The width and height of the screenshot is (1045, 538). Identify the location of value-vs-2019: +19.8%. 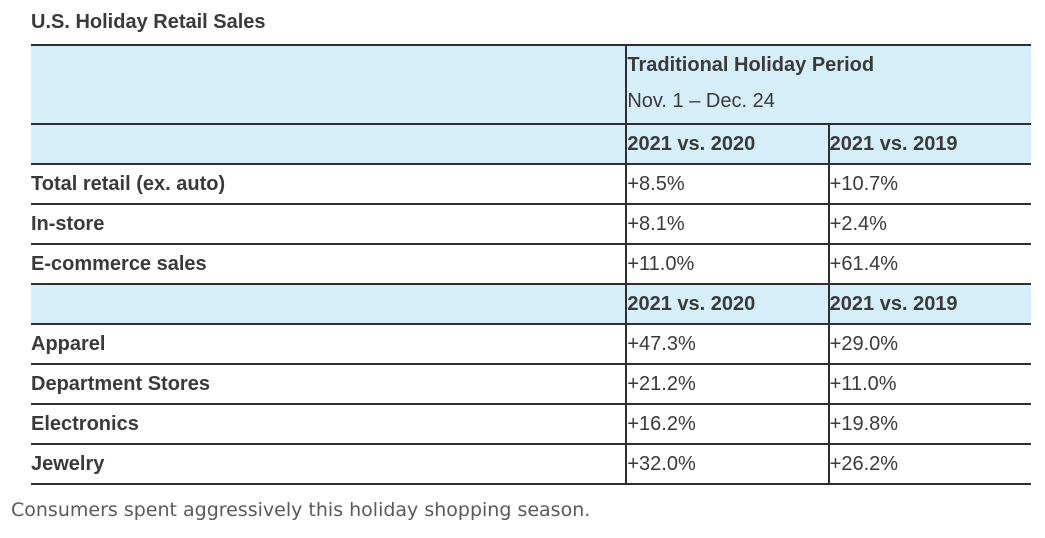
(929, 423).